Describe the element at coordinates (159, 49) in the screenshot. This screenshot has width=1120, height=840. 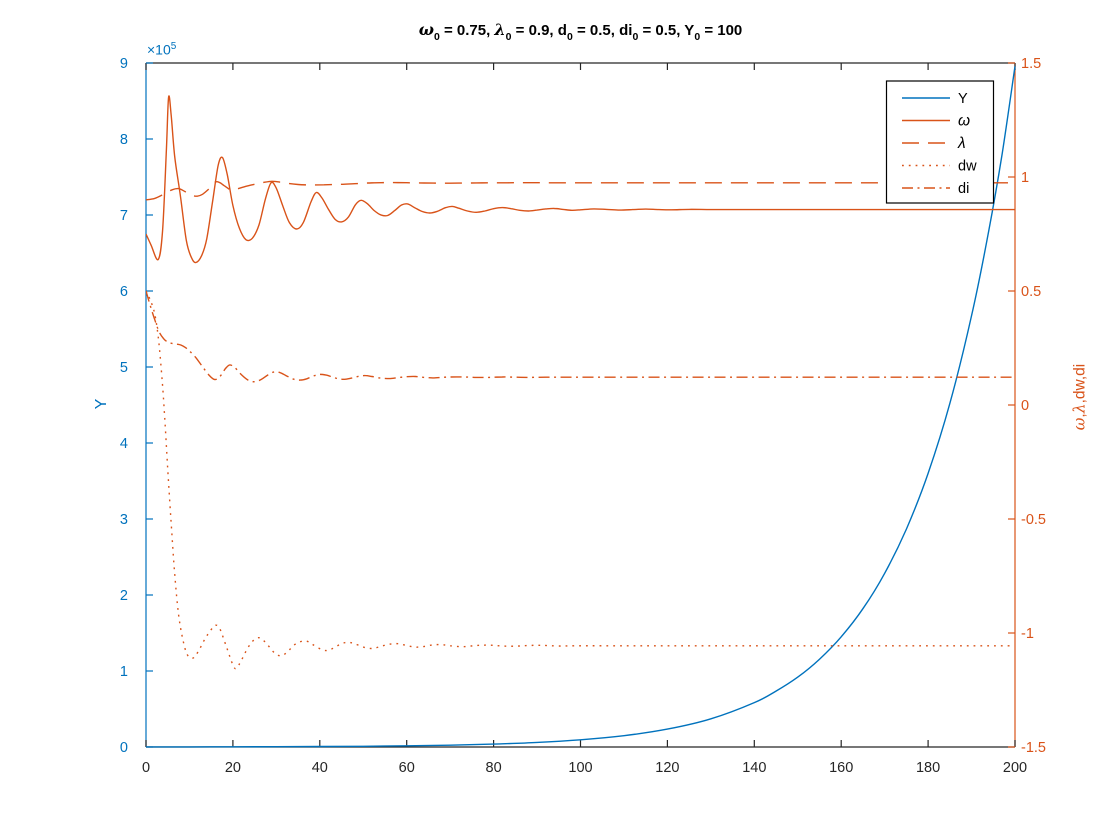
I see `multiplier-base: ×10` at that location.